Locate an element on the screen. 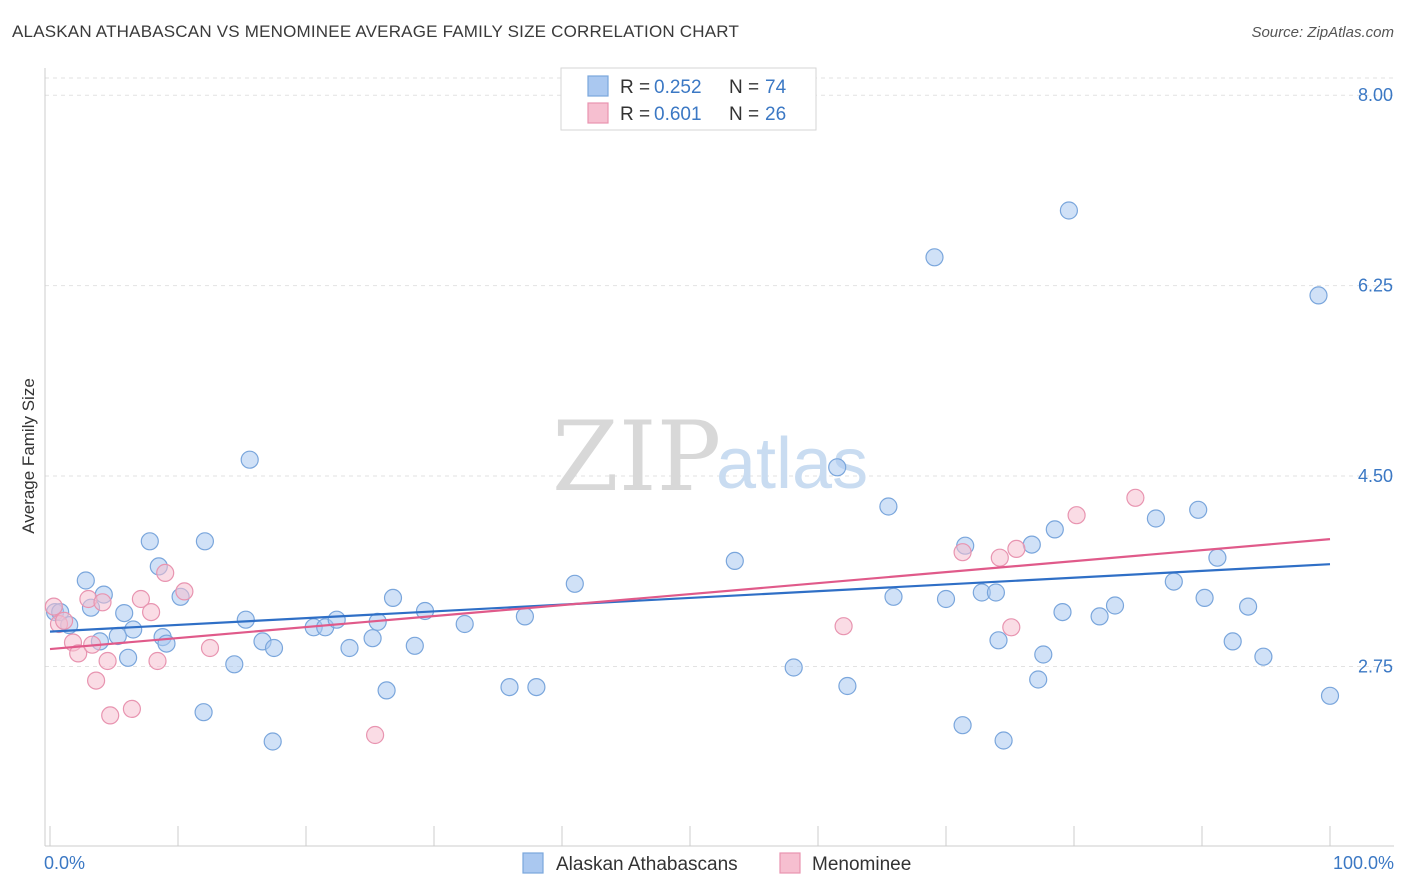  bottom-legend-swatch-pink is located at coordinates (790, 863).